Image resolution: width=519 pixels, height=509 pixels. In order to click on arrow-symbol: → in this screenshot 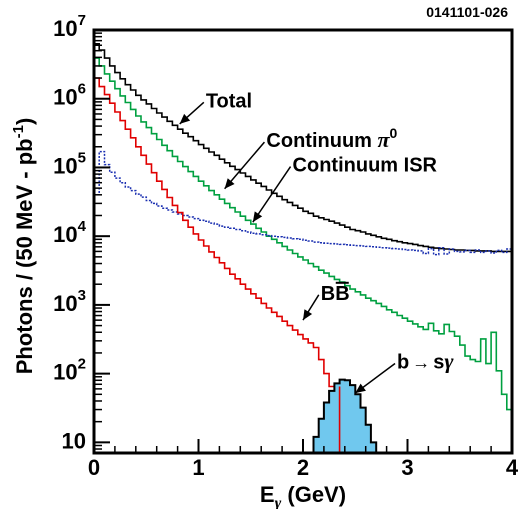, I will do `click(421, 363)`.